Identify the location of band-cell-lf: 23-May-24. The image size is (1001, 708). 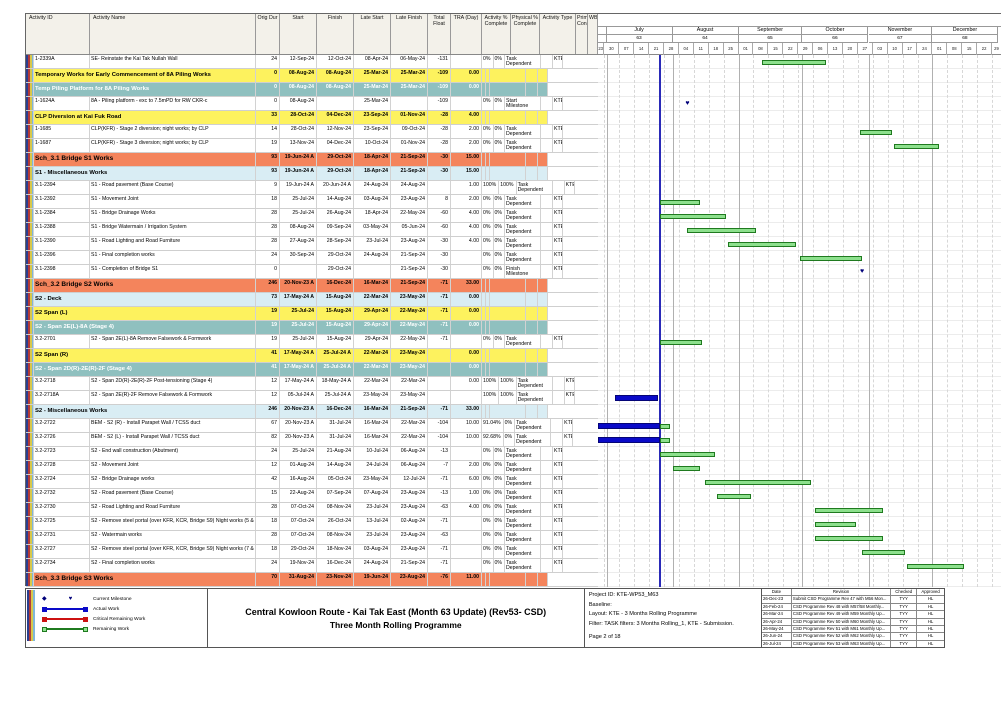
(409, 355).